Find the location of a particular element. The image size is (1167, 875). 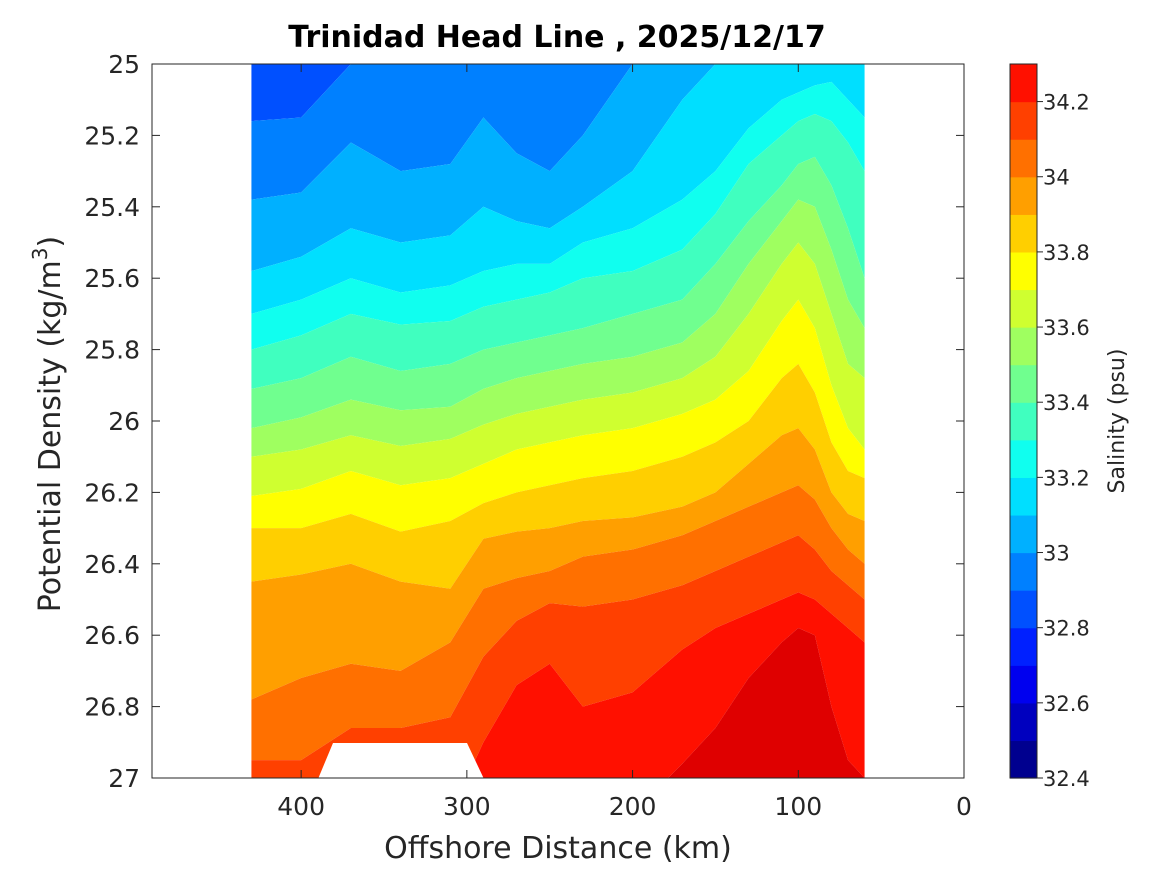

colorbar-tick-label: 33 is located at coordinates (1056, 554).